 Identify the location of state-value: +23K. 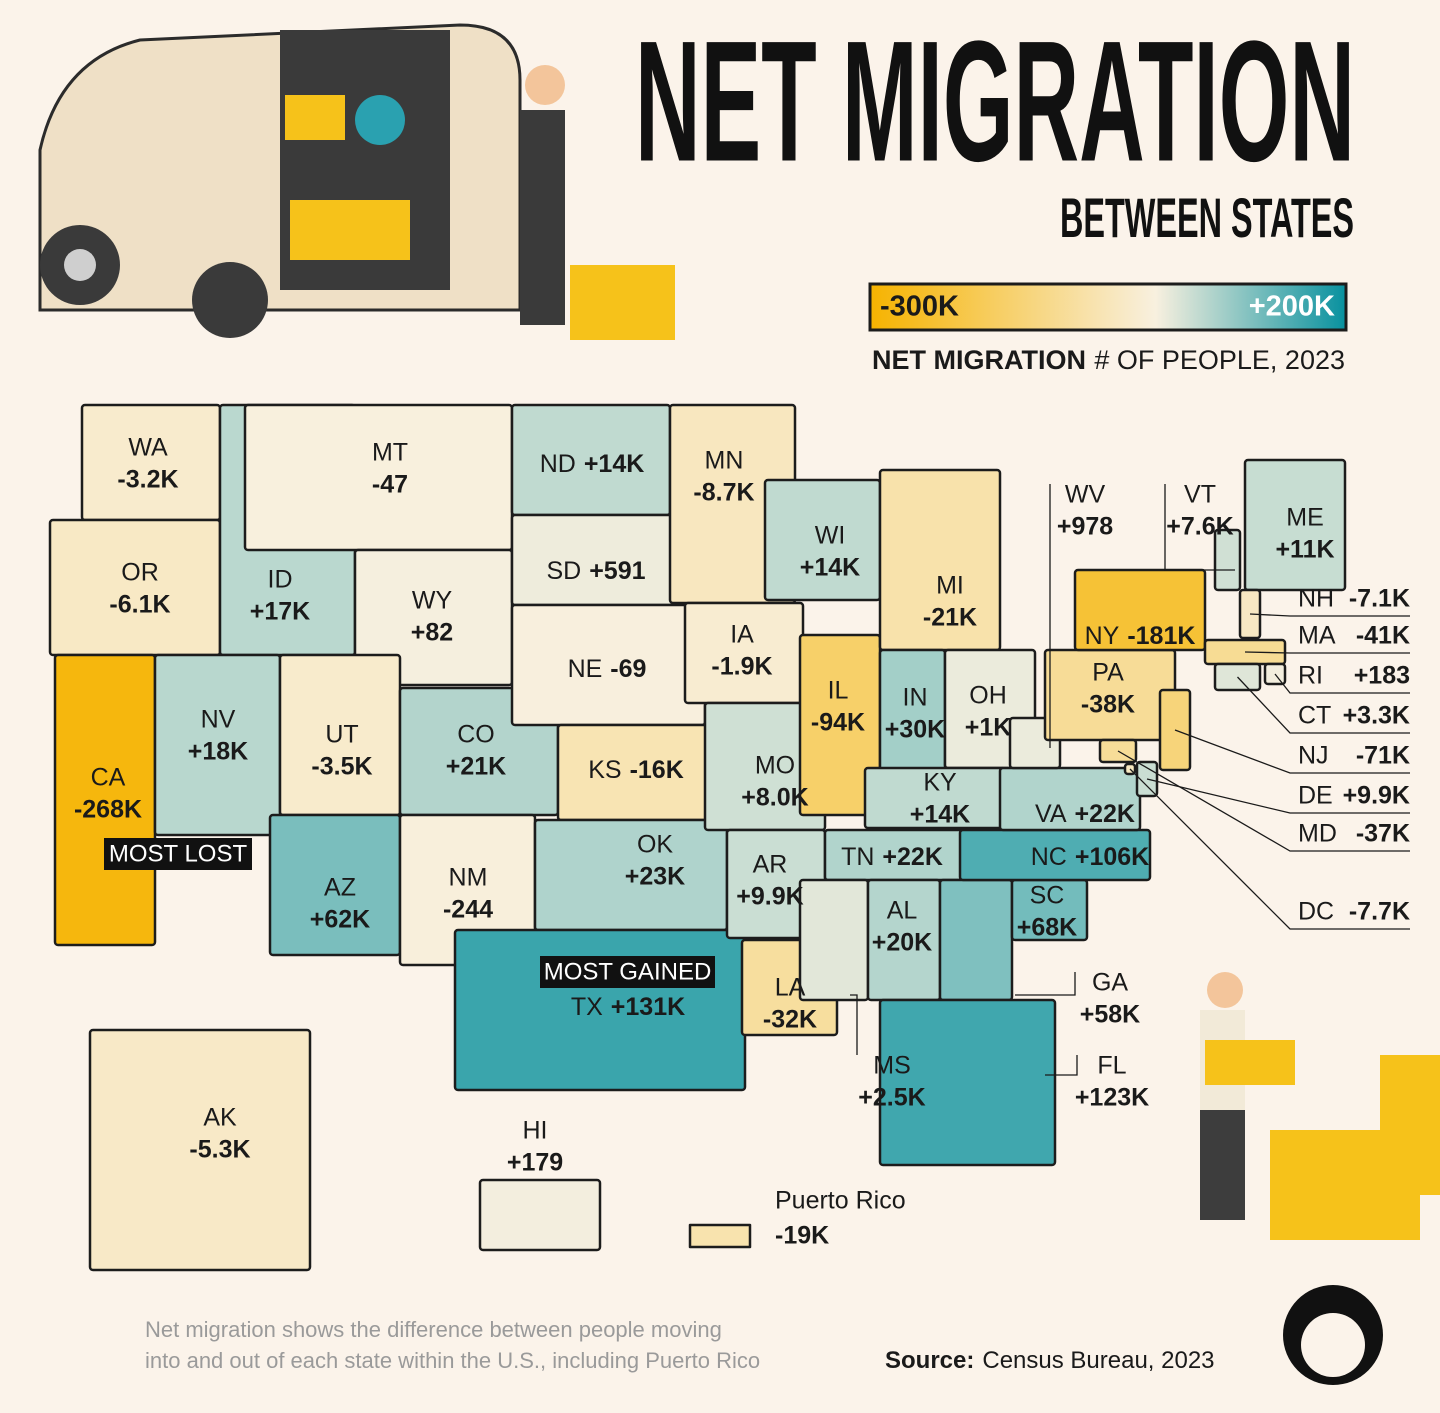
(655, 877).